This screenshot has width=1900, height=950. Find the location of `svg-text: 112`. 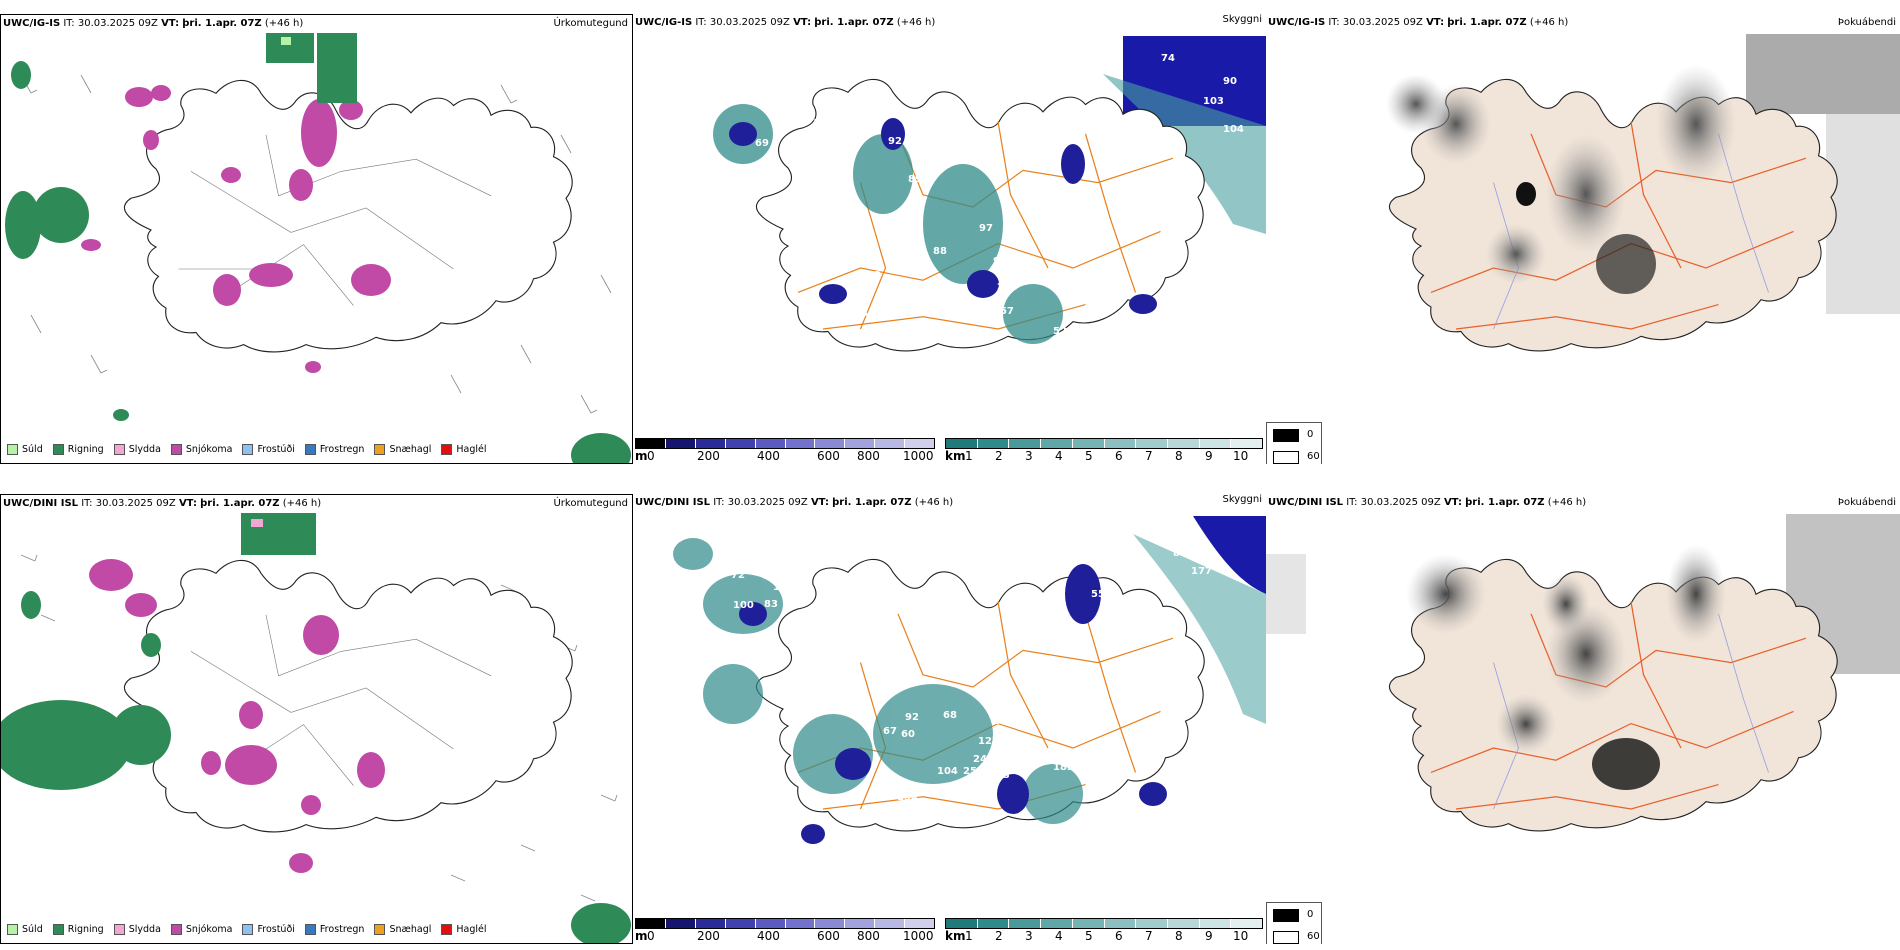

svg-text: 112 is located at coordinates (943, 837).